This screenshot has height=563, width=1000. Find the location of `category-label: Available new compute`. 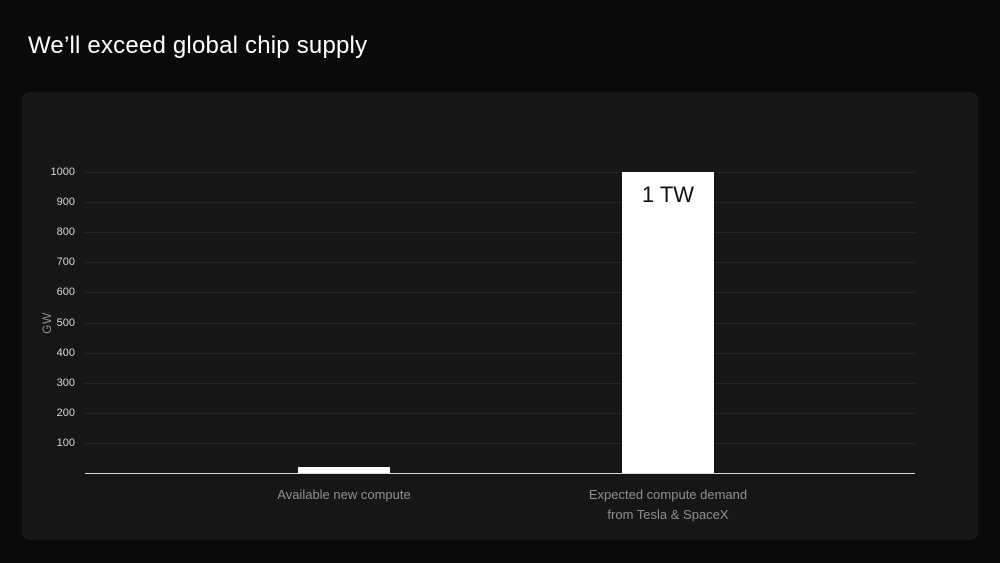

category-label: Available new compute is located at coordinates (344, 495).